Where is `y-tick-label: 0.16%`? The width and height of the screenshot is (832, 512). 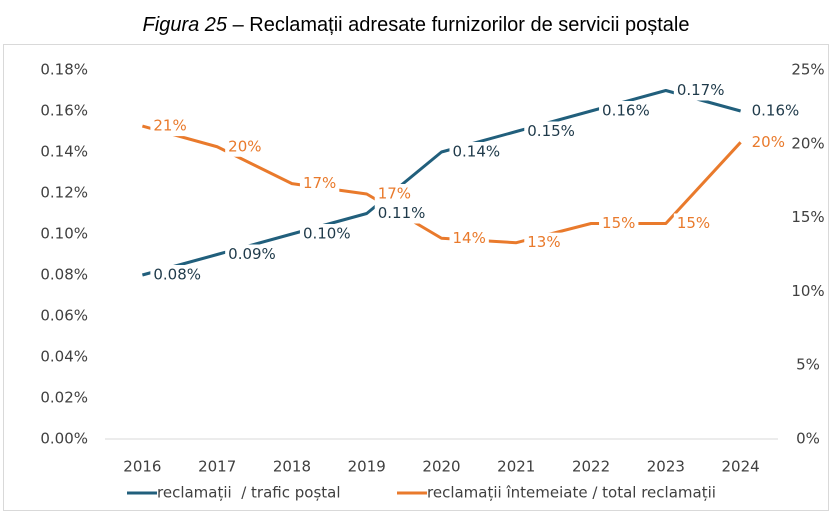 y-tick-label: 0.16% is located at coordinates (64, 111).